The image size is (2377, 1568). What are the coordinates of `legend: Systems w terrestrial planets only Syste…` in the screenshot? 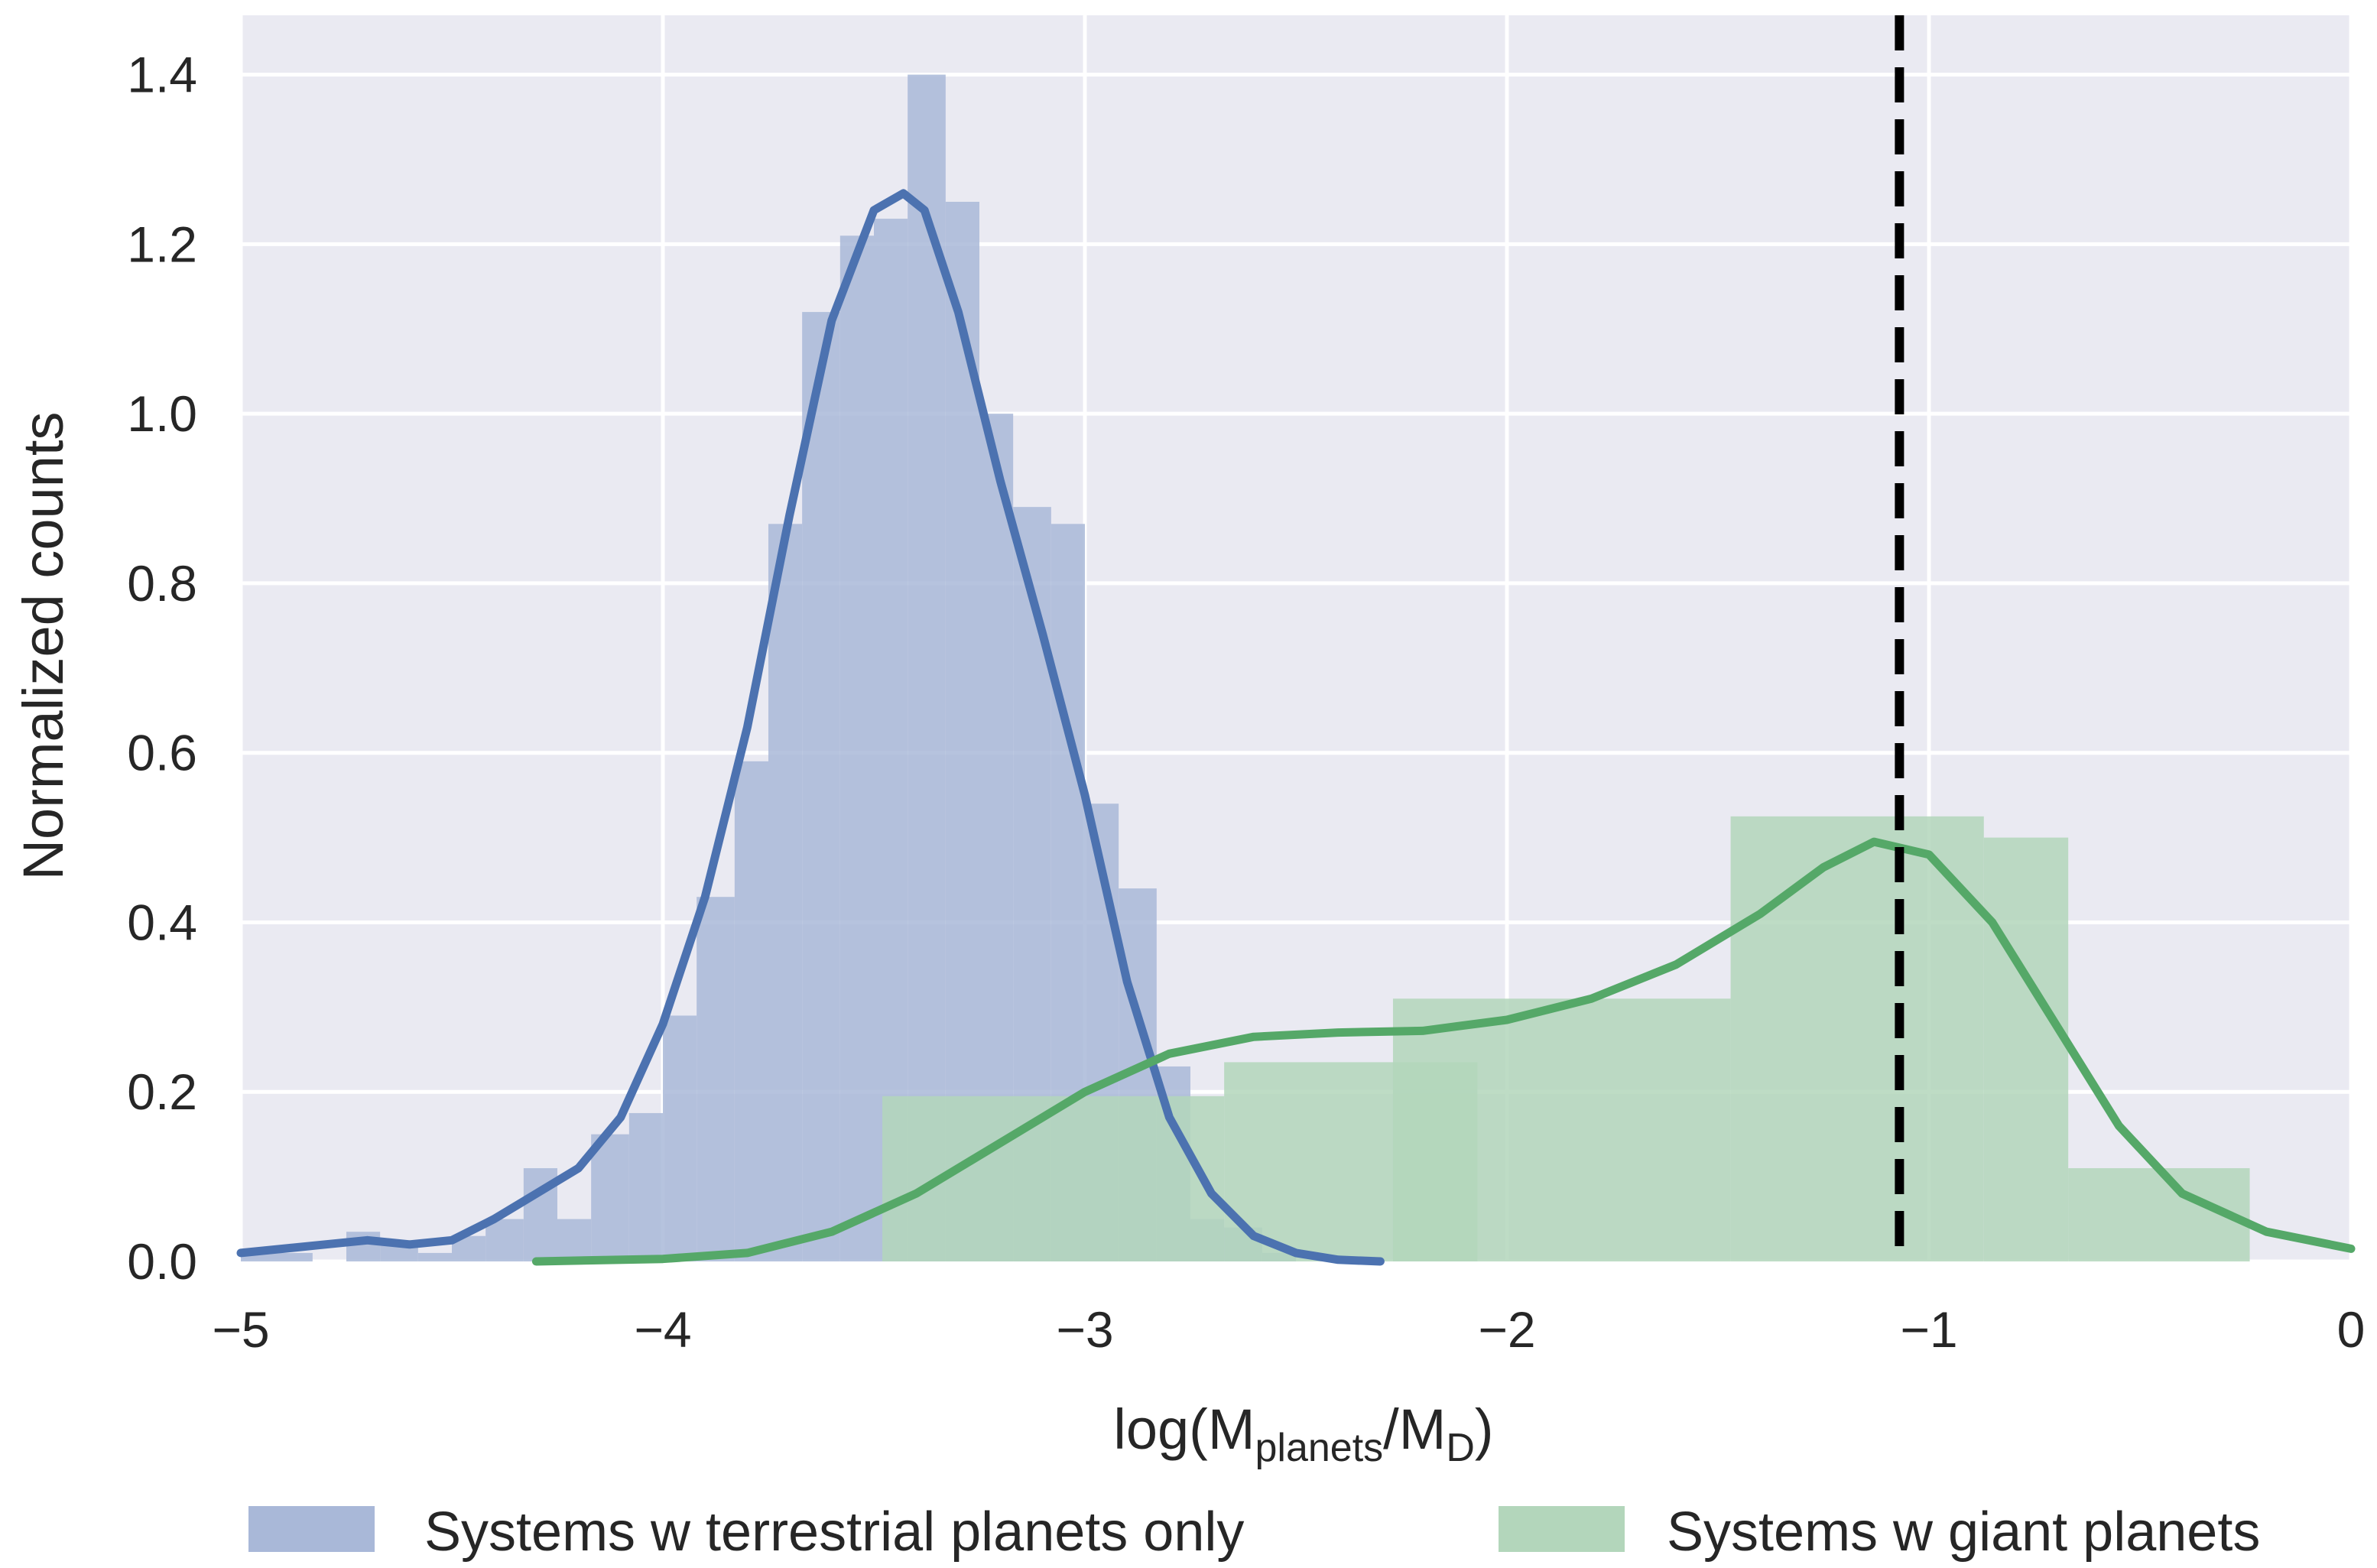 It's located at (1254, 1532).